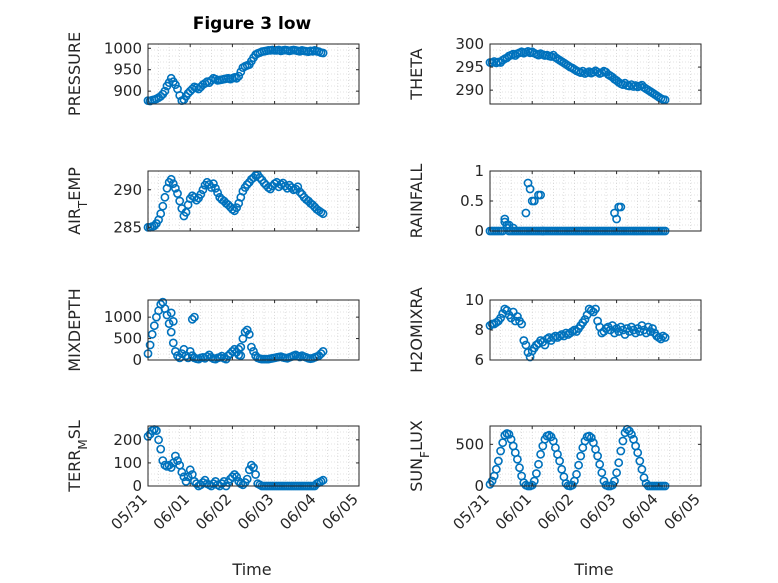 The image size is (778, 583). I want to click on y-axis-label: SUNFLUX, so click(419, 456).